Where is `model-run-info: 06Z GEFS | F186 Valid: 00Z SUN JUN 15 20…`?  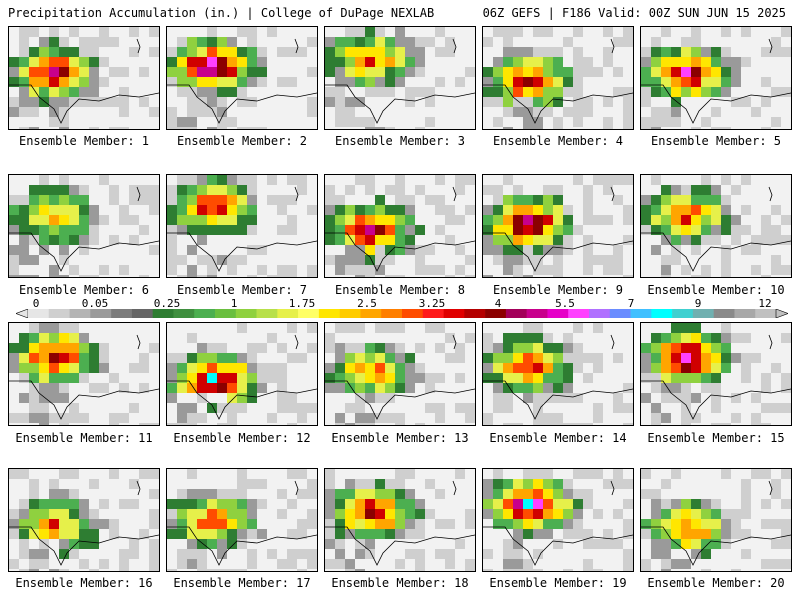
model-run-info: 06Z GEFS | F186 Valid: 00Z SUN JUN 15 20… is located at coordinates (634, 13).